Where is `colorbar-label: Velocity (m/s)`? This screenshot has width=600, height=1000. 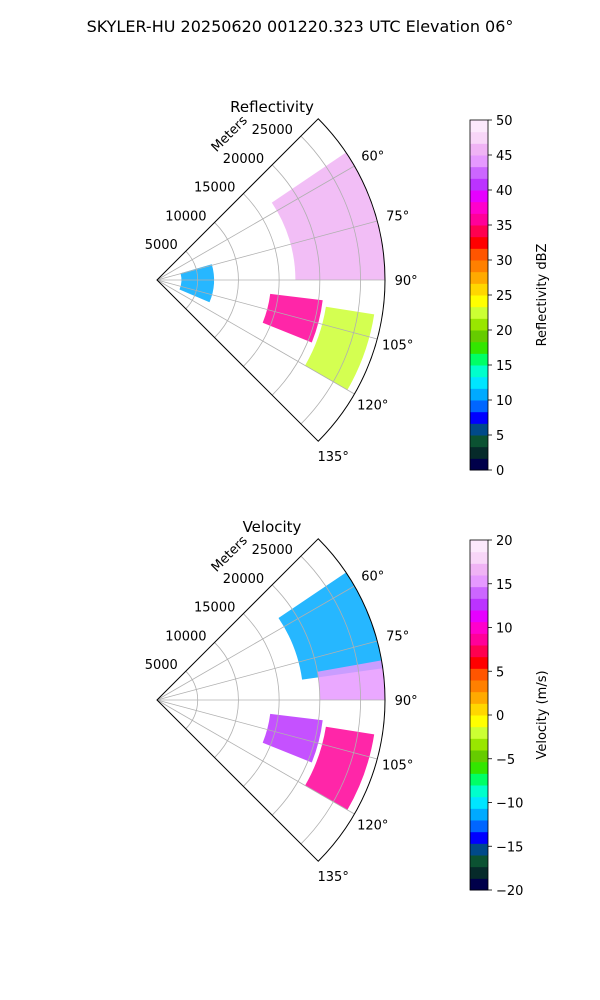 colorbar-label: Velocity (m/s) is located at coordinates (542, 714).